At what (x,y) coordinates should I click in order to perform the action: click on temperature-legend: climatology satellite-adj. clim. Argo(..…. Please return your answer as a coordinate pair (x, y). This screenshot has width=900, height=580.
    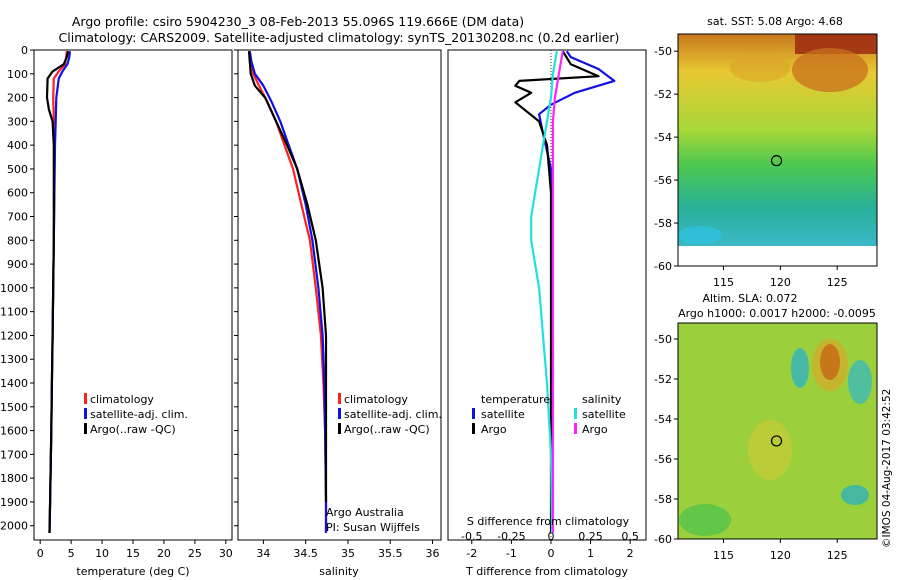
    Looking at the image, I should click on (136, 414).